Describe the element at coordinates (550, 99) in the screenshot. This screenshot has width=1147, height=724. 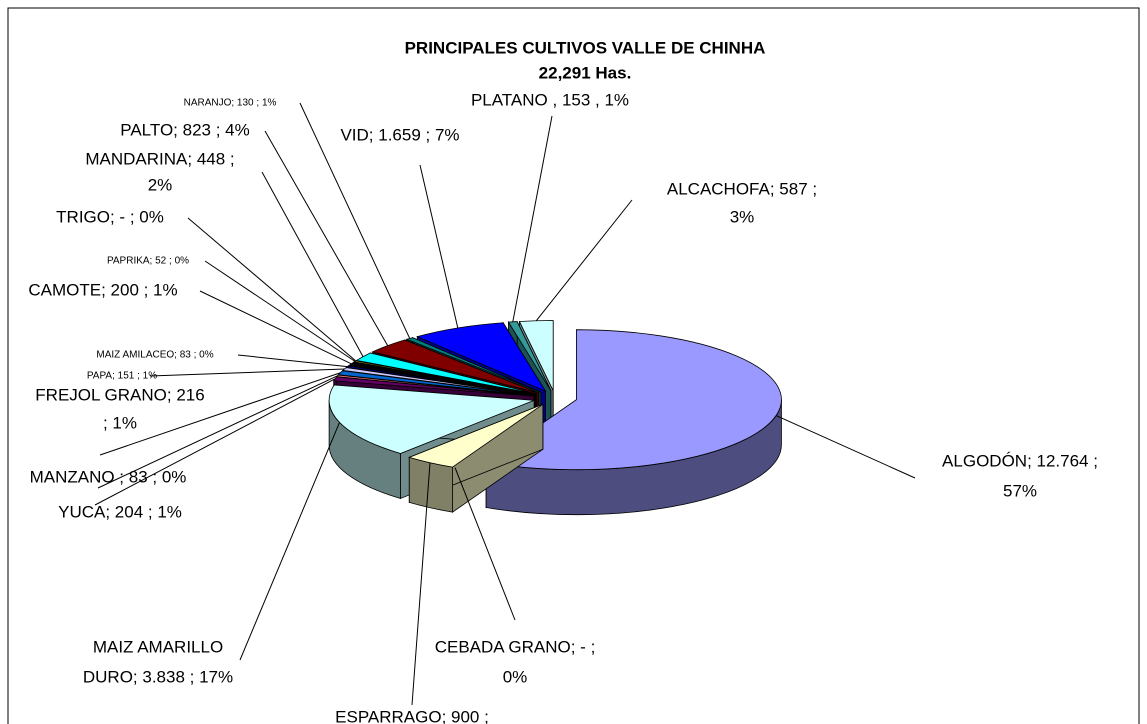
I see `data-label: PLATANO , 153 , 1%` at that location.